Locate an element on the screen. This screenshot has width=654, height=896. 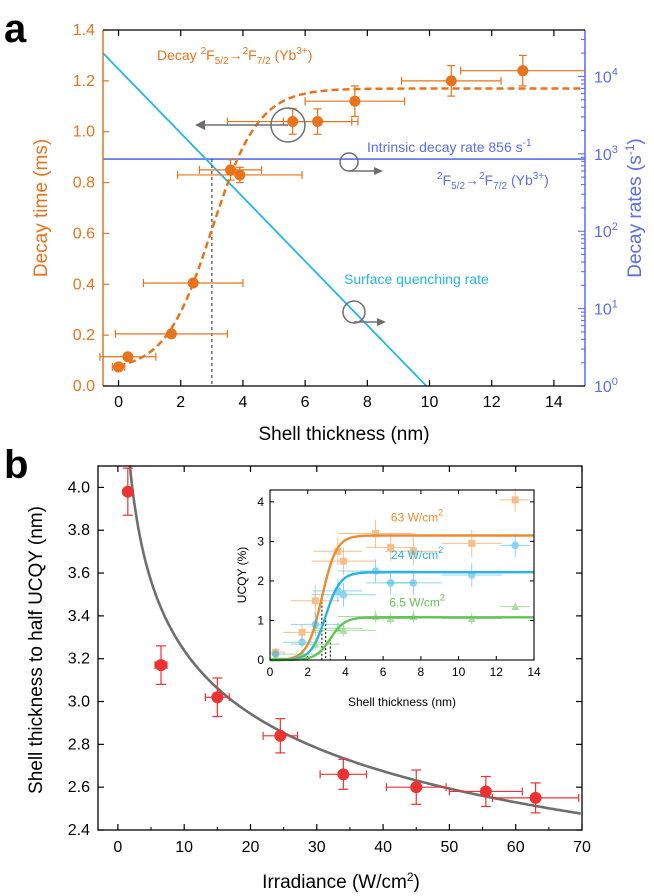
decay-series-label: Decay 2F5/2→2F7/2 (Yb3+) is located at coordinates (234, 56).